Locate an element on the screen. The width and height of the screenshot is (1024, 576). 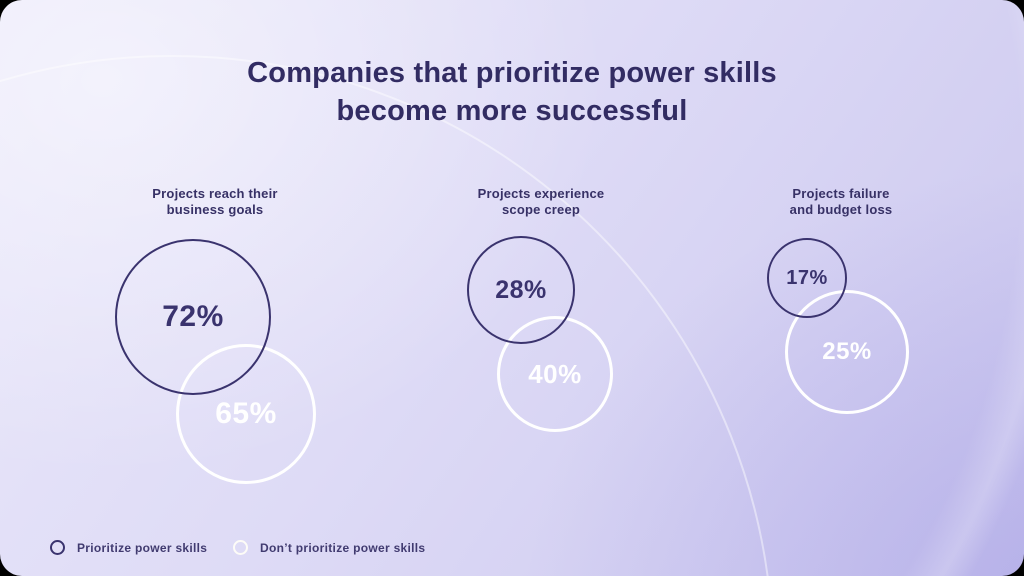
bubble-dont-prioritize-scope-creep: 40% is located at coordinates (555, 374).